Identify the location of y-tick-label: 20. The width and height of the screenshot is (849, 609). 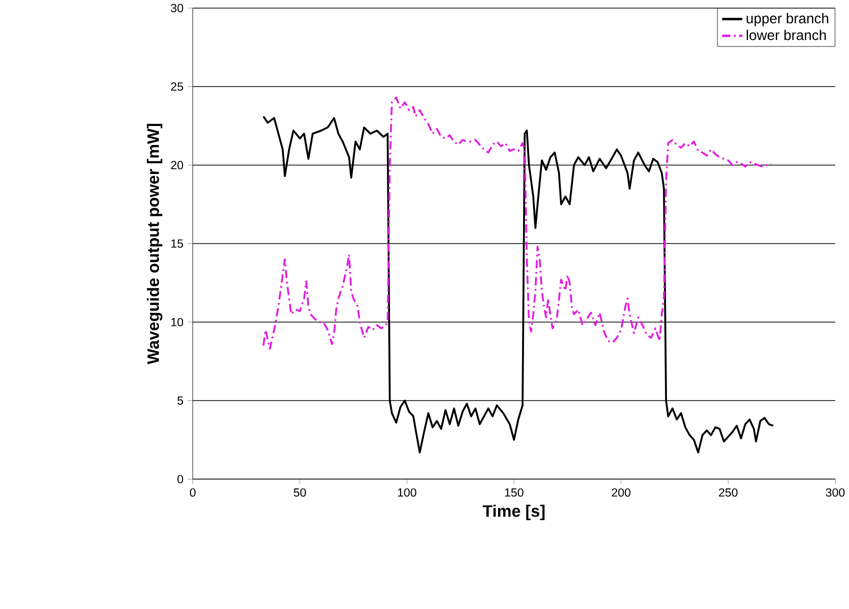
(177, 165).